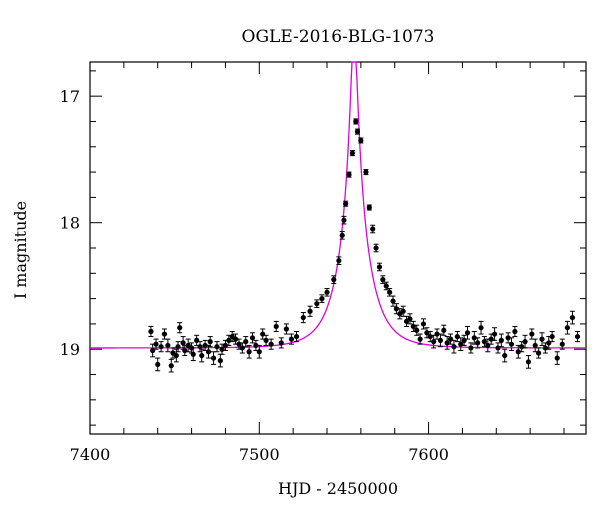 Image resolution: width=600 pixels, height=516 pixels. I want to click on x-tick-label: 7600, so click(428, 454).